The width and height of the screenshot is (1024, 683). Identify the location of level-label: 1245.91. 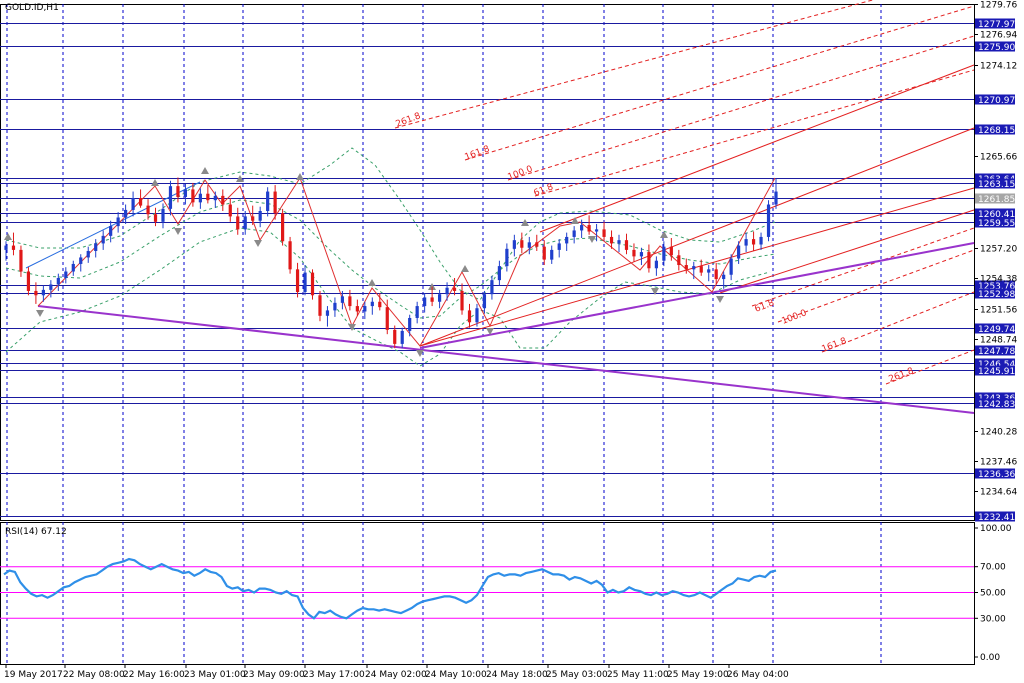
(996, 372).